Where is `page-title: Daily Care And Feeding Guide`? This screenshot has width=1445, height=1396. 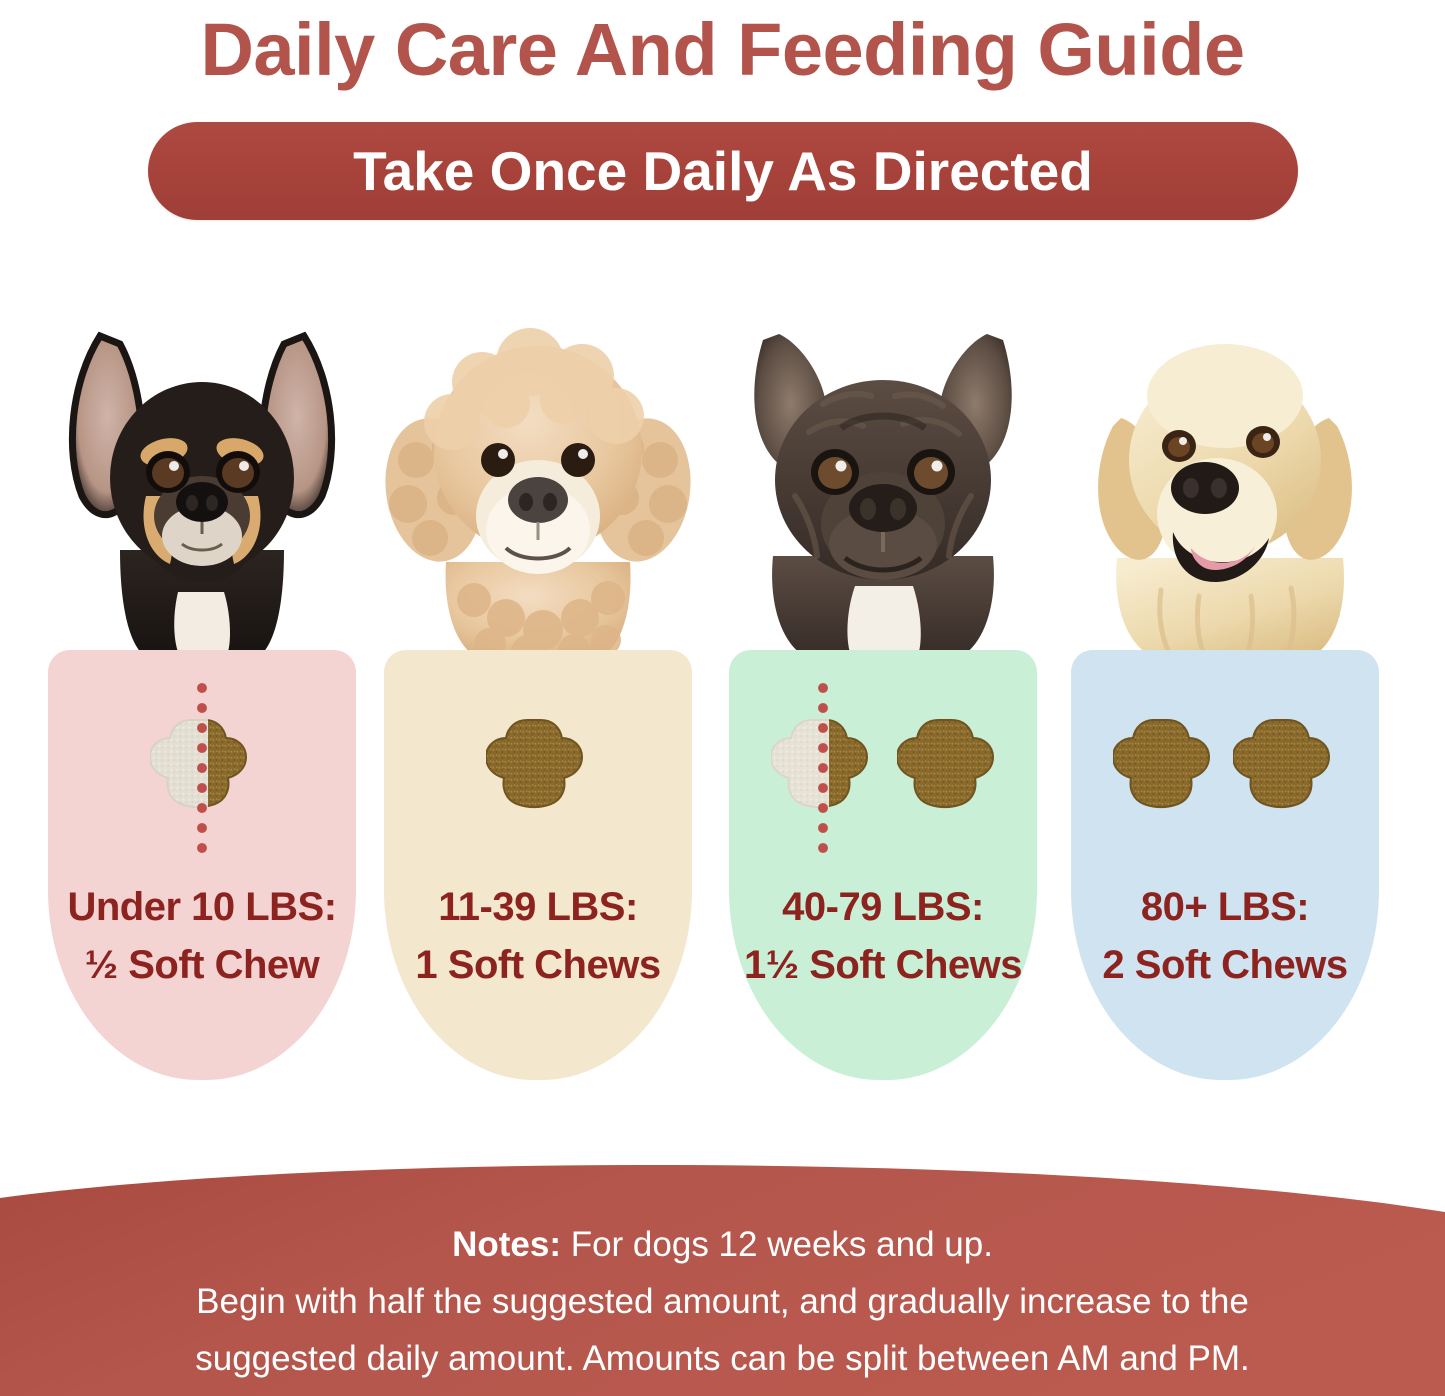 page-title: Daily Care And Feeding Guide is located at coordinates (722, 49).